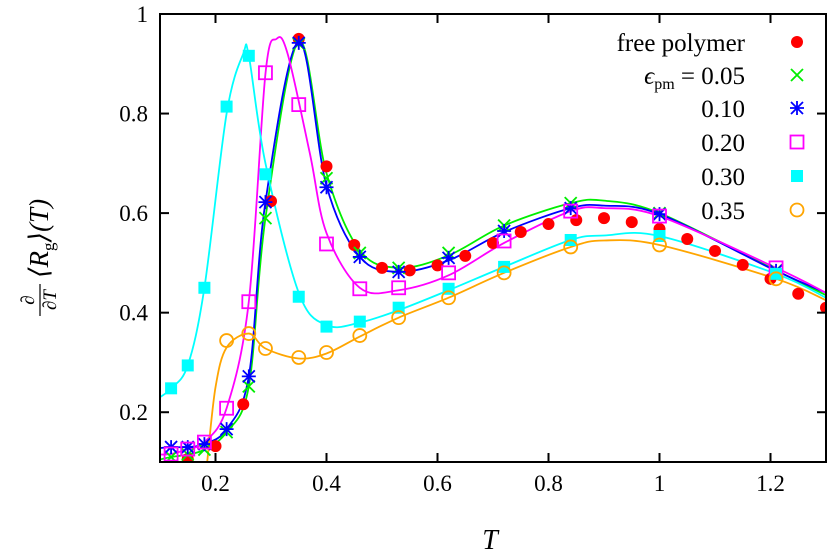  Describe the element at coordinates (724, 78) in the screenshot. I see `legend-item: ϵpm = 0.05` at that location.